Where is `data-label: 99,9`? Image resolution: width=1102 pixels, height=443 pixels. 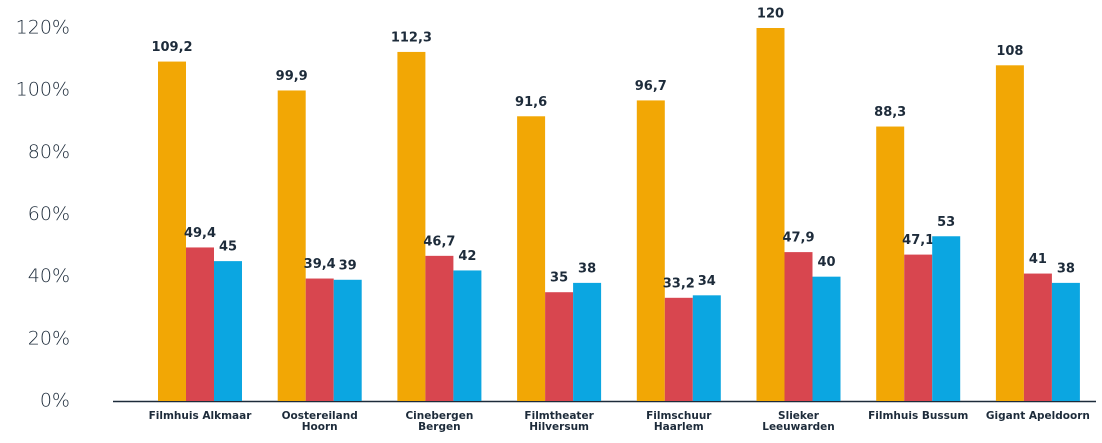 data-label: 99,9 is located at coordinates (292, 76).